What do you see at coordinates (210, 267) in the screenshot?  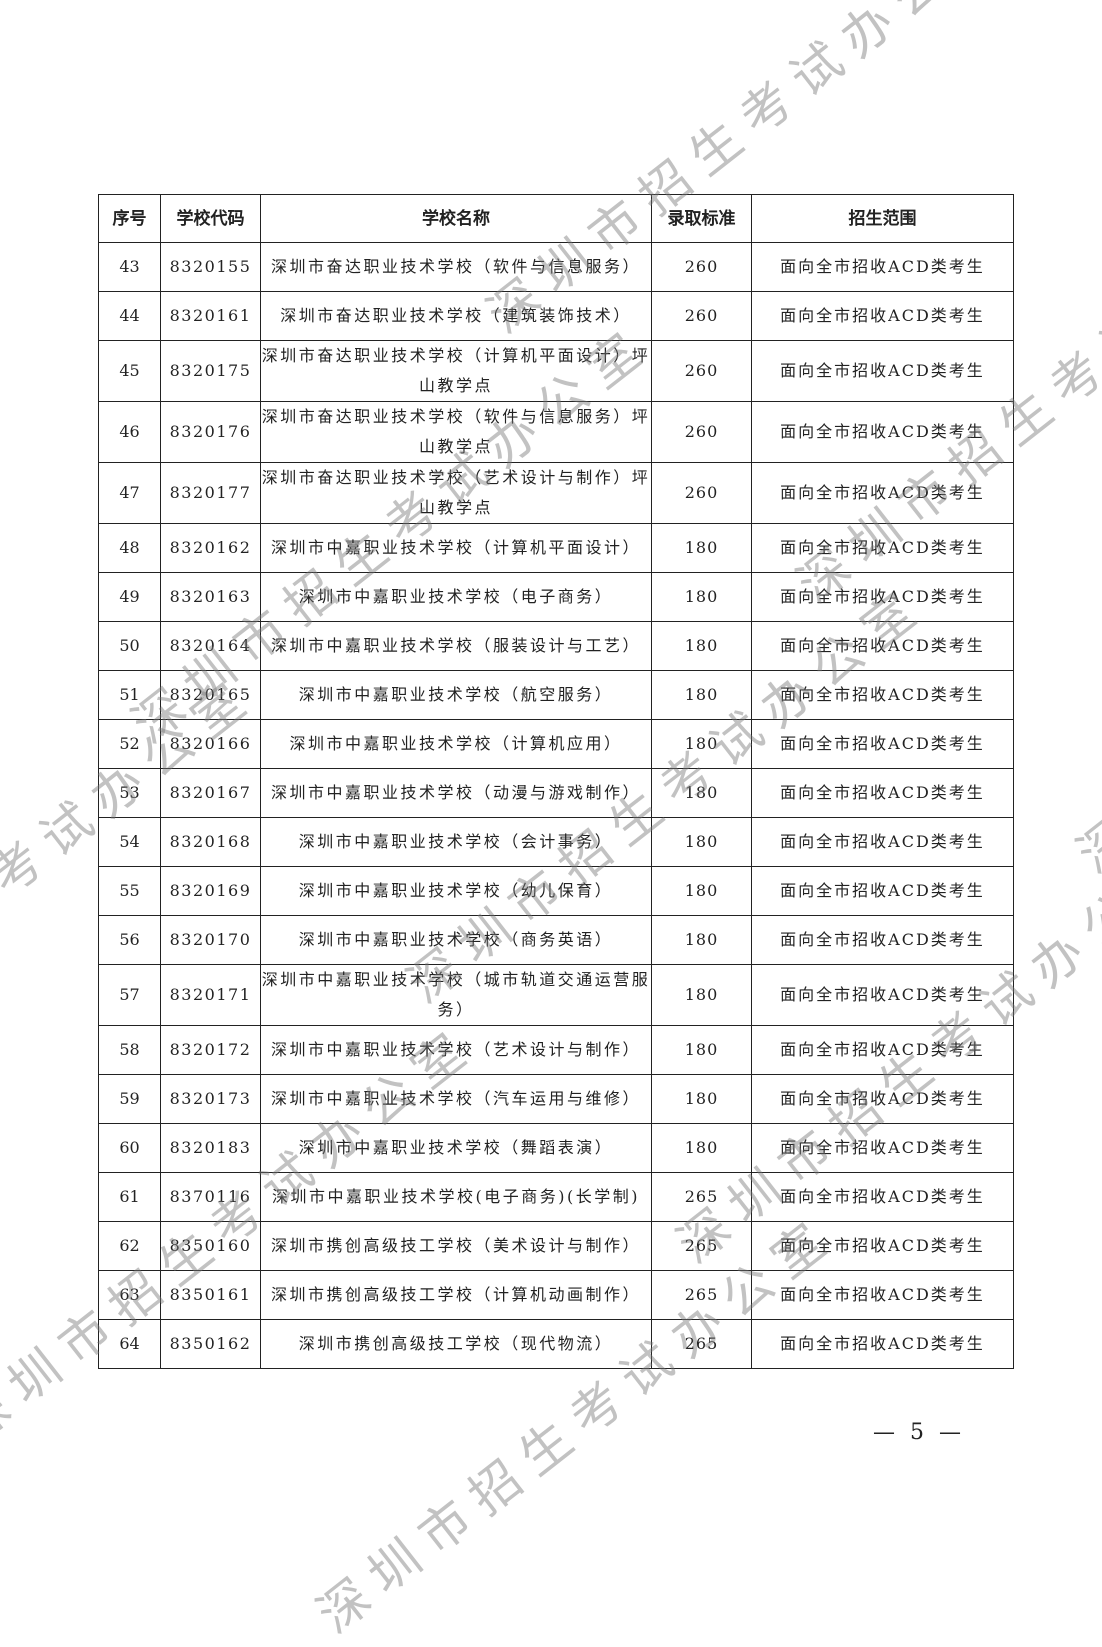 I see `cell-code: 8320155` at bounding box center [210, 267].